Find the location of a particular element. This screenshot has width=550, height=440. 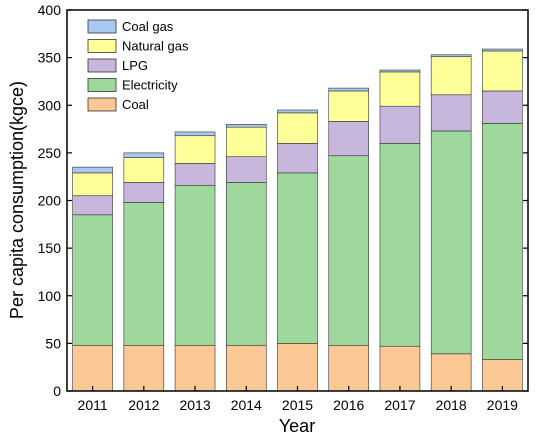

bar-segment-lpg-2011 is located at coordinates (92, 205).